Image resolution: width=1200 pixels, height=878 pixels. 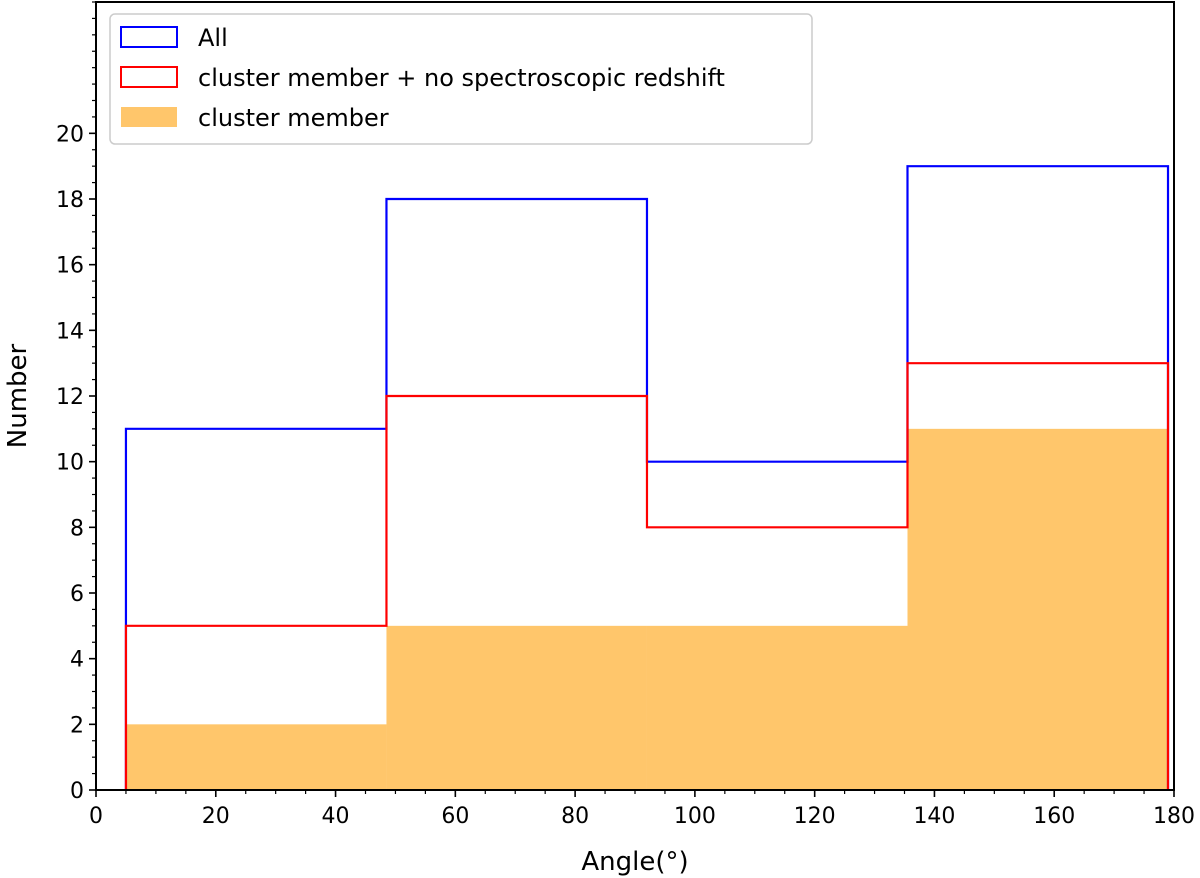 I want to click on y-tick-label: 2, so click(x=77, y=725).